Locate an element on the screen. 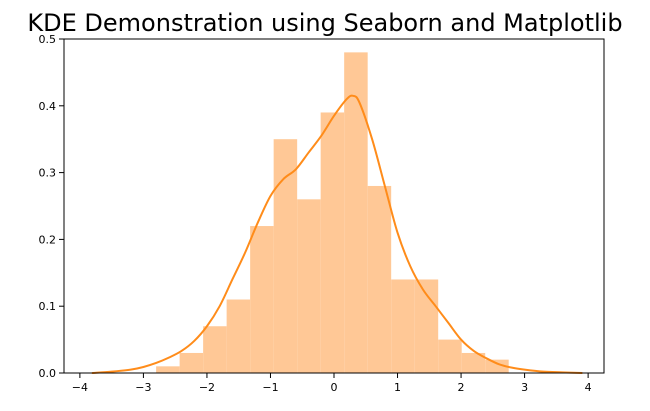 The height and width of the screenshot is (411, 650). y-tick-label: 0.4 is located at coordinates (48, 106).